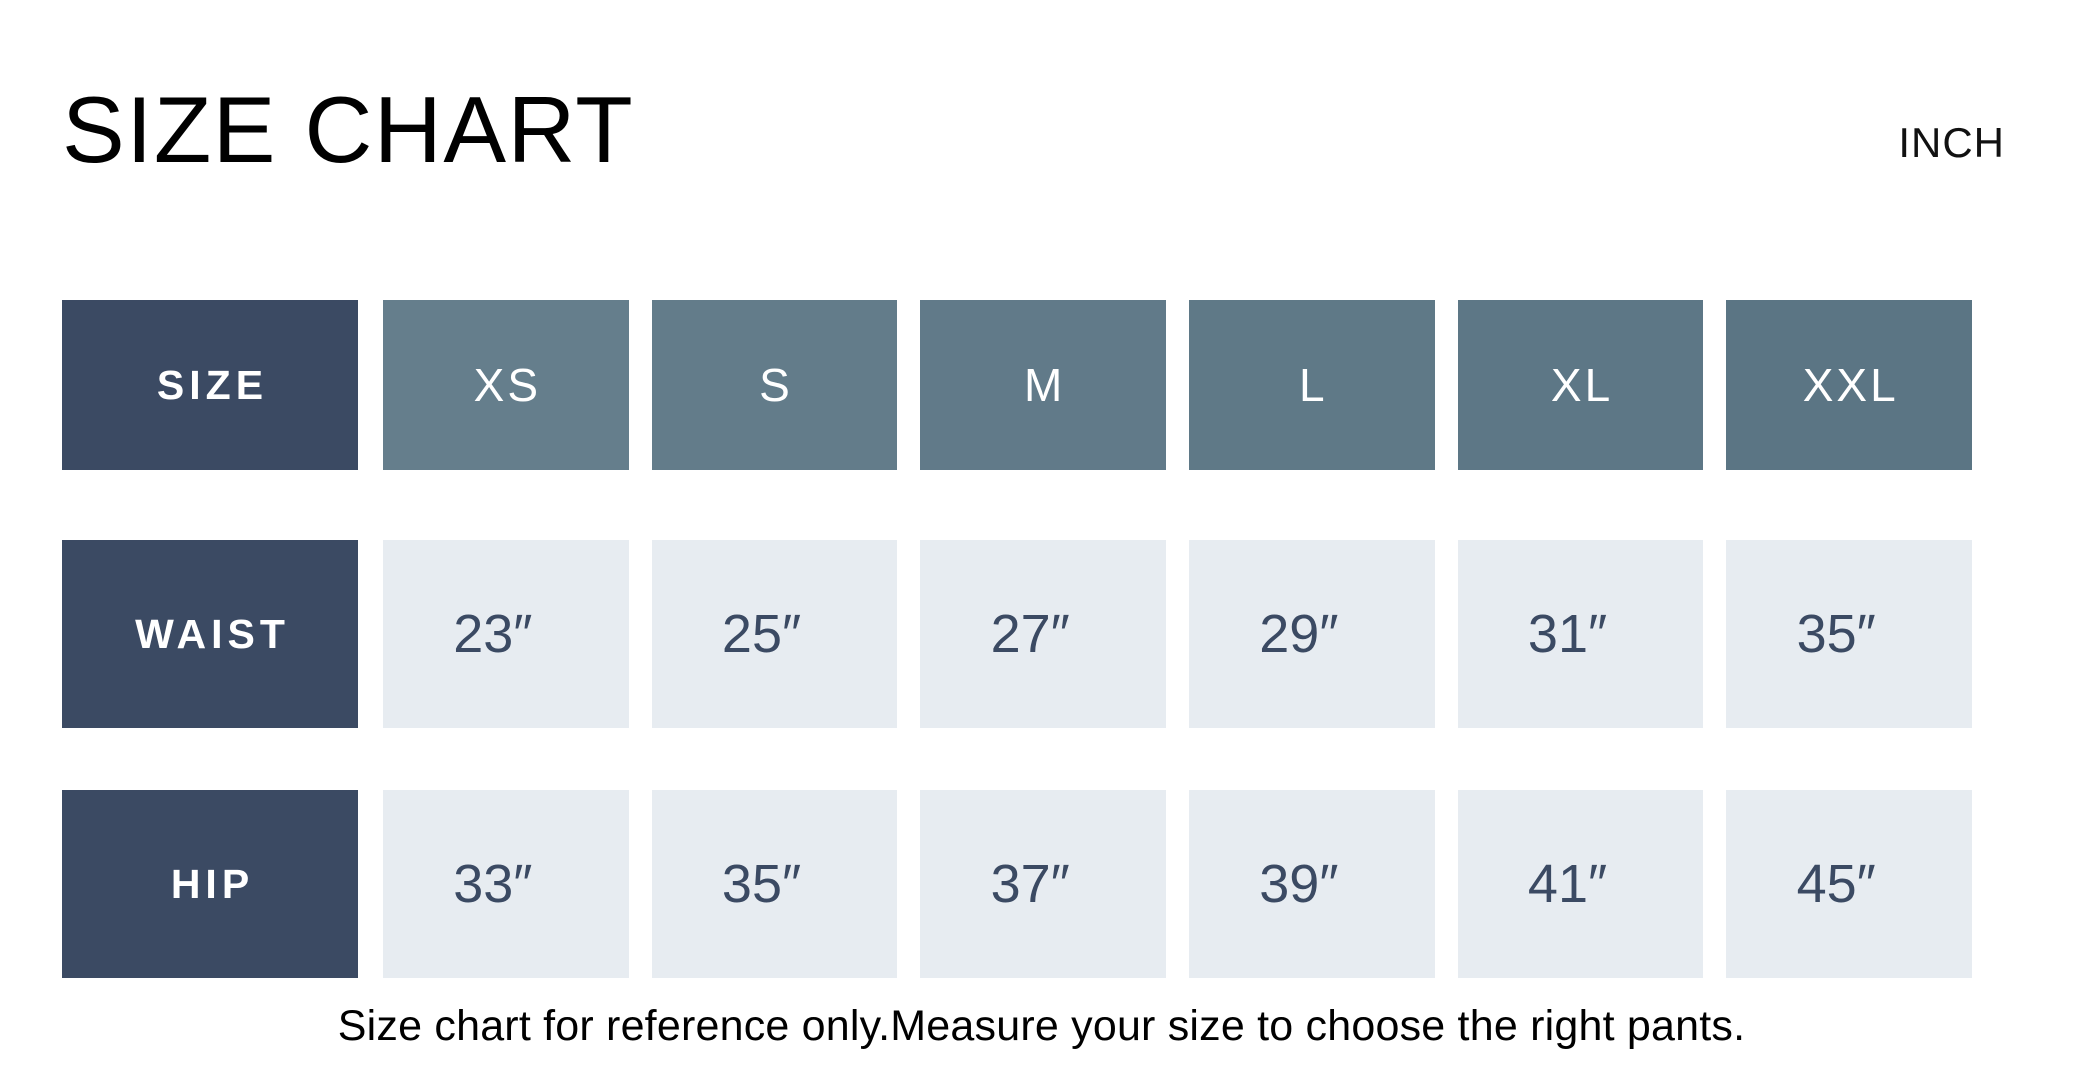  What do you see at coordinates (1849, 884) in the screenshot?
I see `cell-hip-xxl: 45″` at bounding box center [1849, 884].